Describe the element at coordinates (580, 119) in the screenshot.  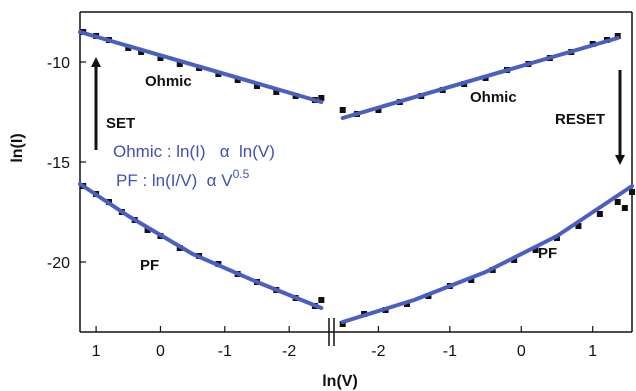
I see `reset-label: RESET` at that location.